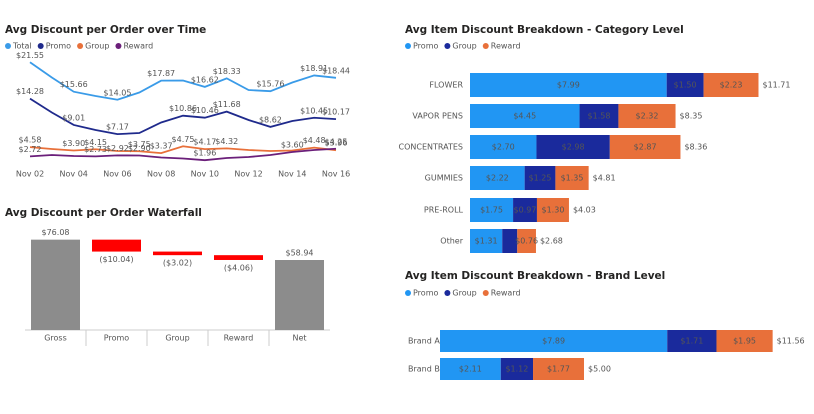 Image resolution: width=814 pixels, height=414 pixels. What do you see at coordinates (95, 142) in the screenshot?
I see `data-label: $4.15` at bounding box center [95, 142].